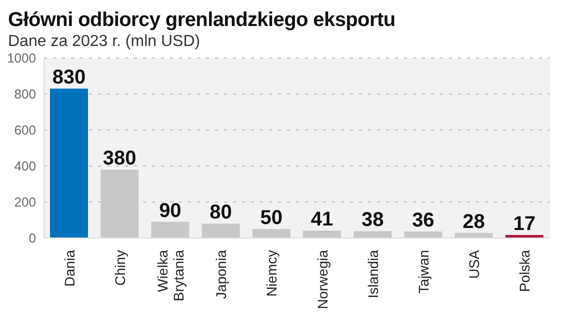 The width and height of the screenshot is (564, 334). What do you see at coordinates (424, 272) in the screenshot?
I see `x-tick-label: Tajwan` at bounding box center [424, 272].